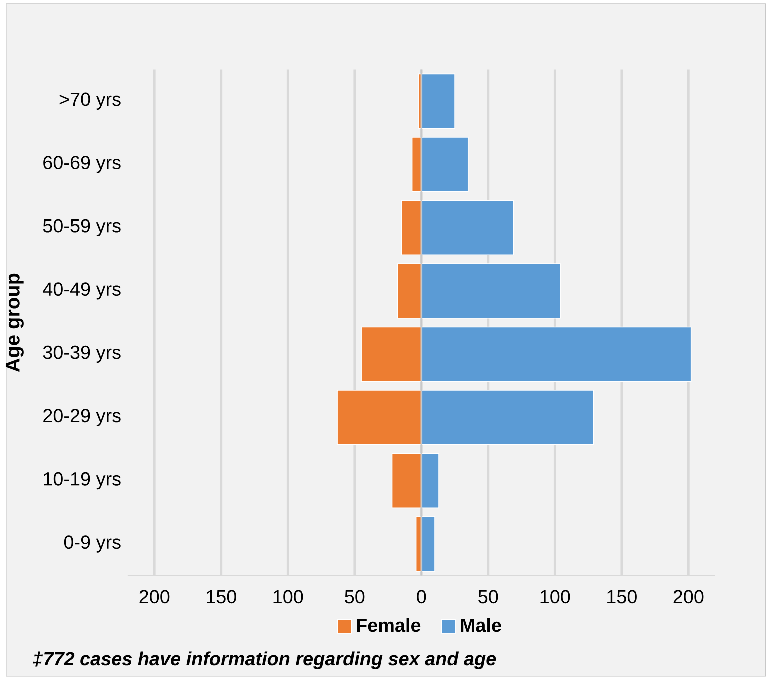 Image resolution: width=766 pixels, height=677 pixels. I want to click on y-tick-label: 10-19 yrs, so click(82, 481).